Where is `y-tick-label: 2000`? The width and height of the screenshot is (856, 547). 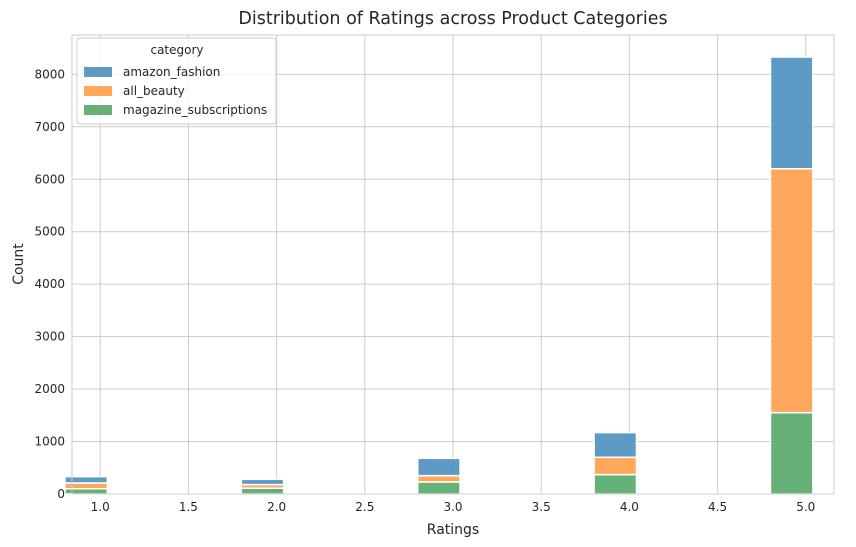 y-tick-label: 2000 is located at coordinates (49, 389).